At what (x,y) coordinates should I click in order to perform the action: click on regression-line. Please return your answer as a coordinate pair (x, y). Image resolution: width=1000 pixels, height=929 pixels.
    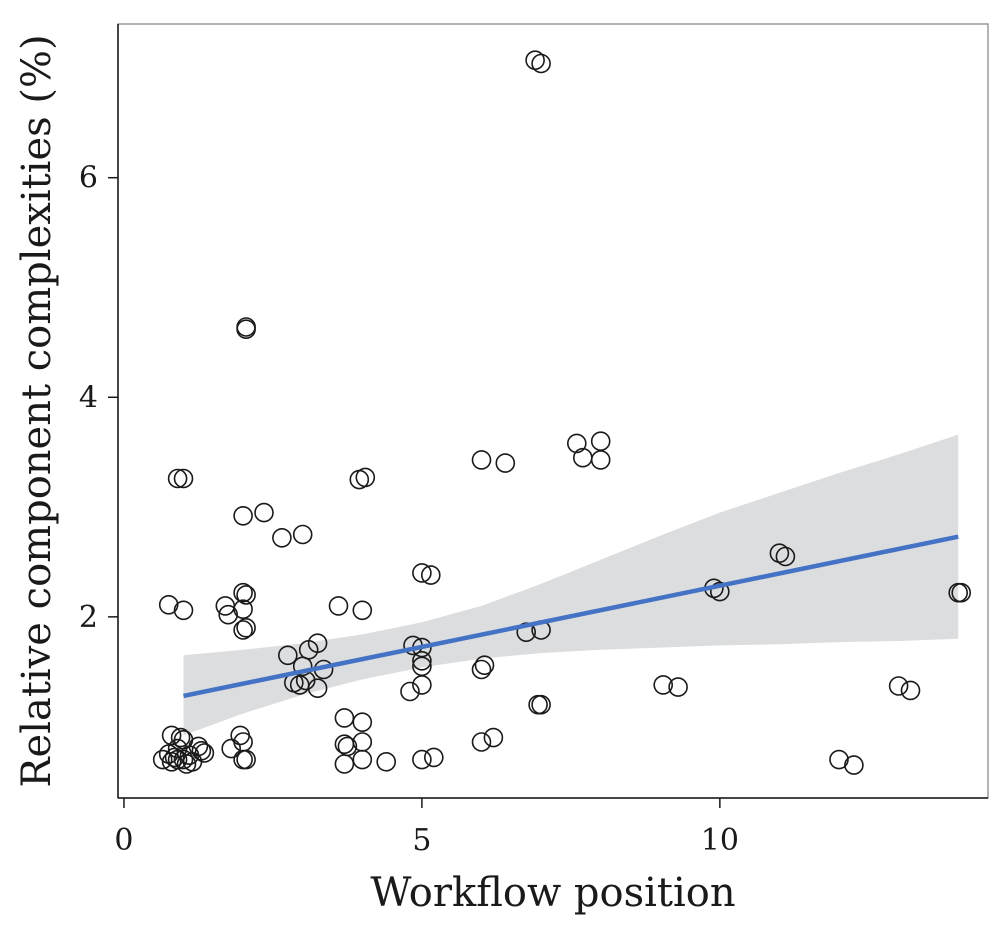
    Looking at the image, I should click on (571, 616).